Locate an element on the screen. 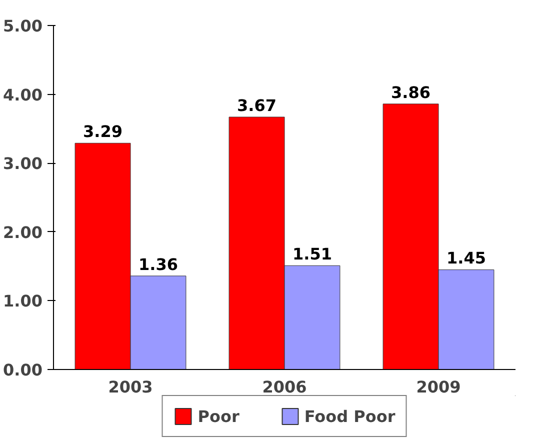 The width and height of the screenshot is (545, 444). y-tick-label: 1.00 is located at coordinates (23, 301).